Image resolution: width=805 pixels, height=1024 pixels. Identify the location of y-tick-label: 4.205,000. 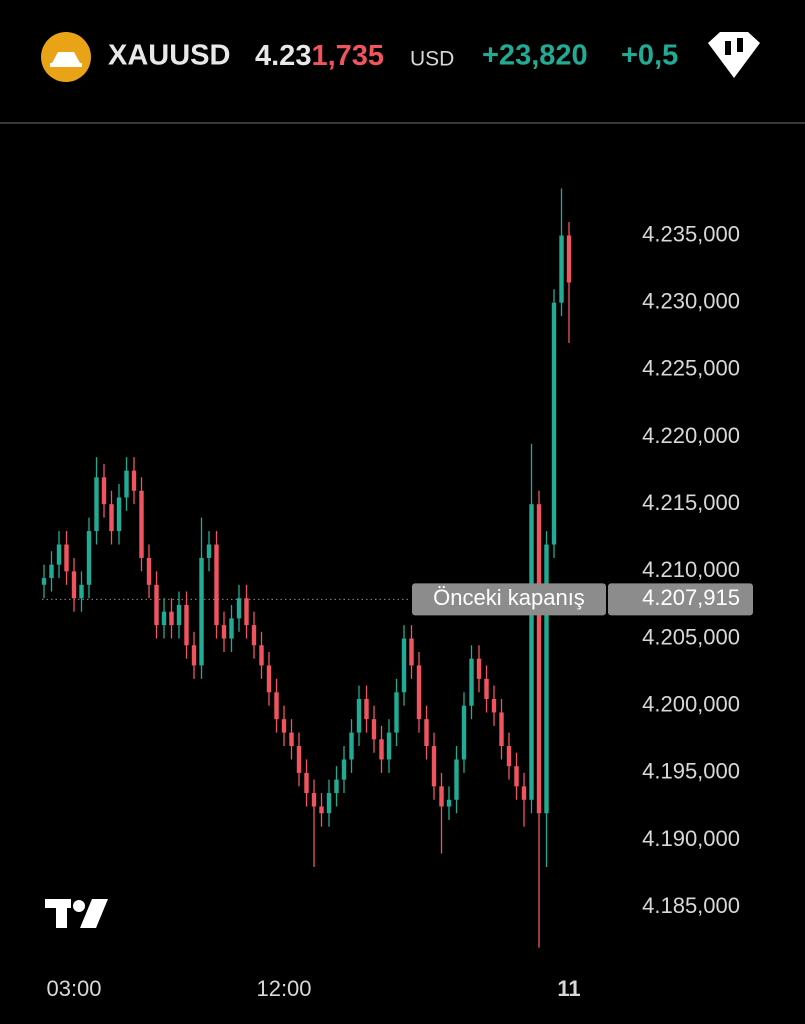
(691, 636).